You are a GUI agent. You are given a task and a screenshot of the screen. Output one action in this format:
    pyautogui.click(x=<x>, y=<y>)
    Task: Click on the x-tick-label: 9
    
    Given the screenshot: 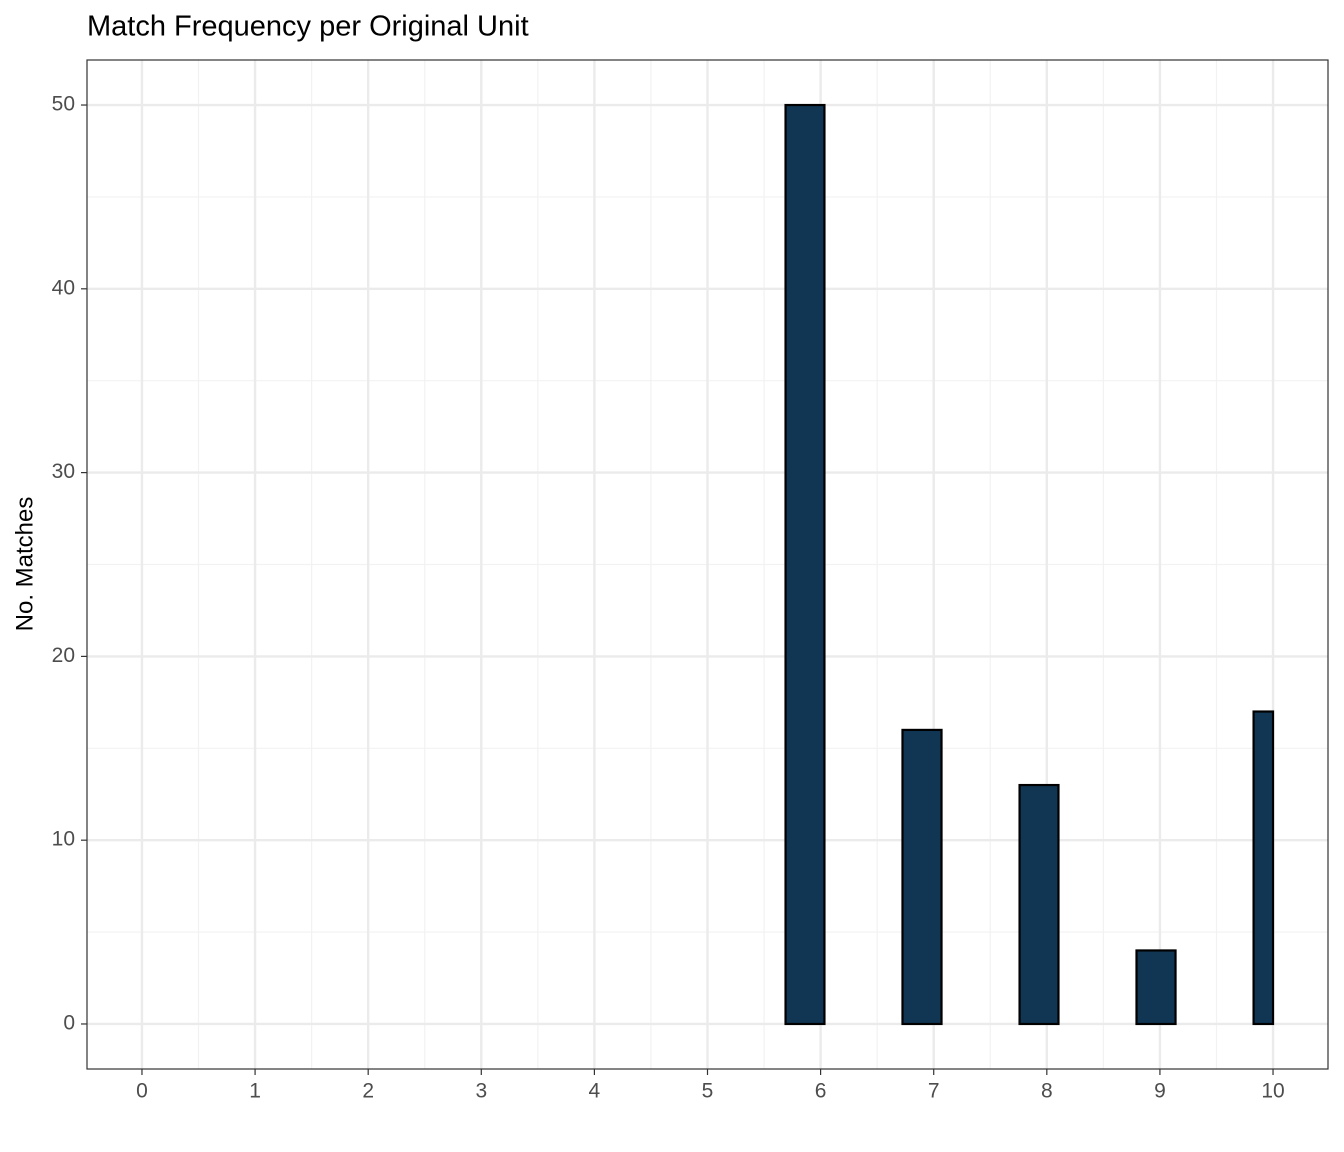 What is the action you would take?
    pyautogui.click(x=1160, y=1091)
    